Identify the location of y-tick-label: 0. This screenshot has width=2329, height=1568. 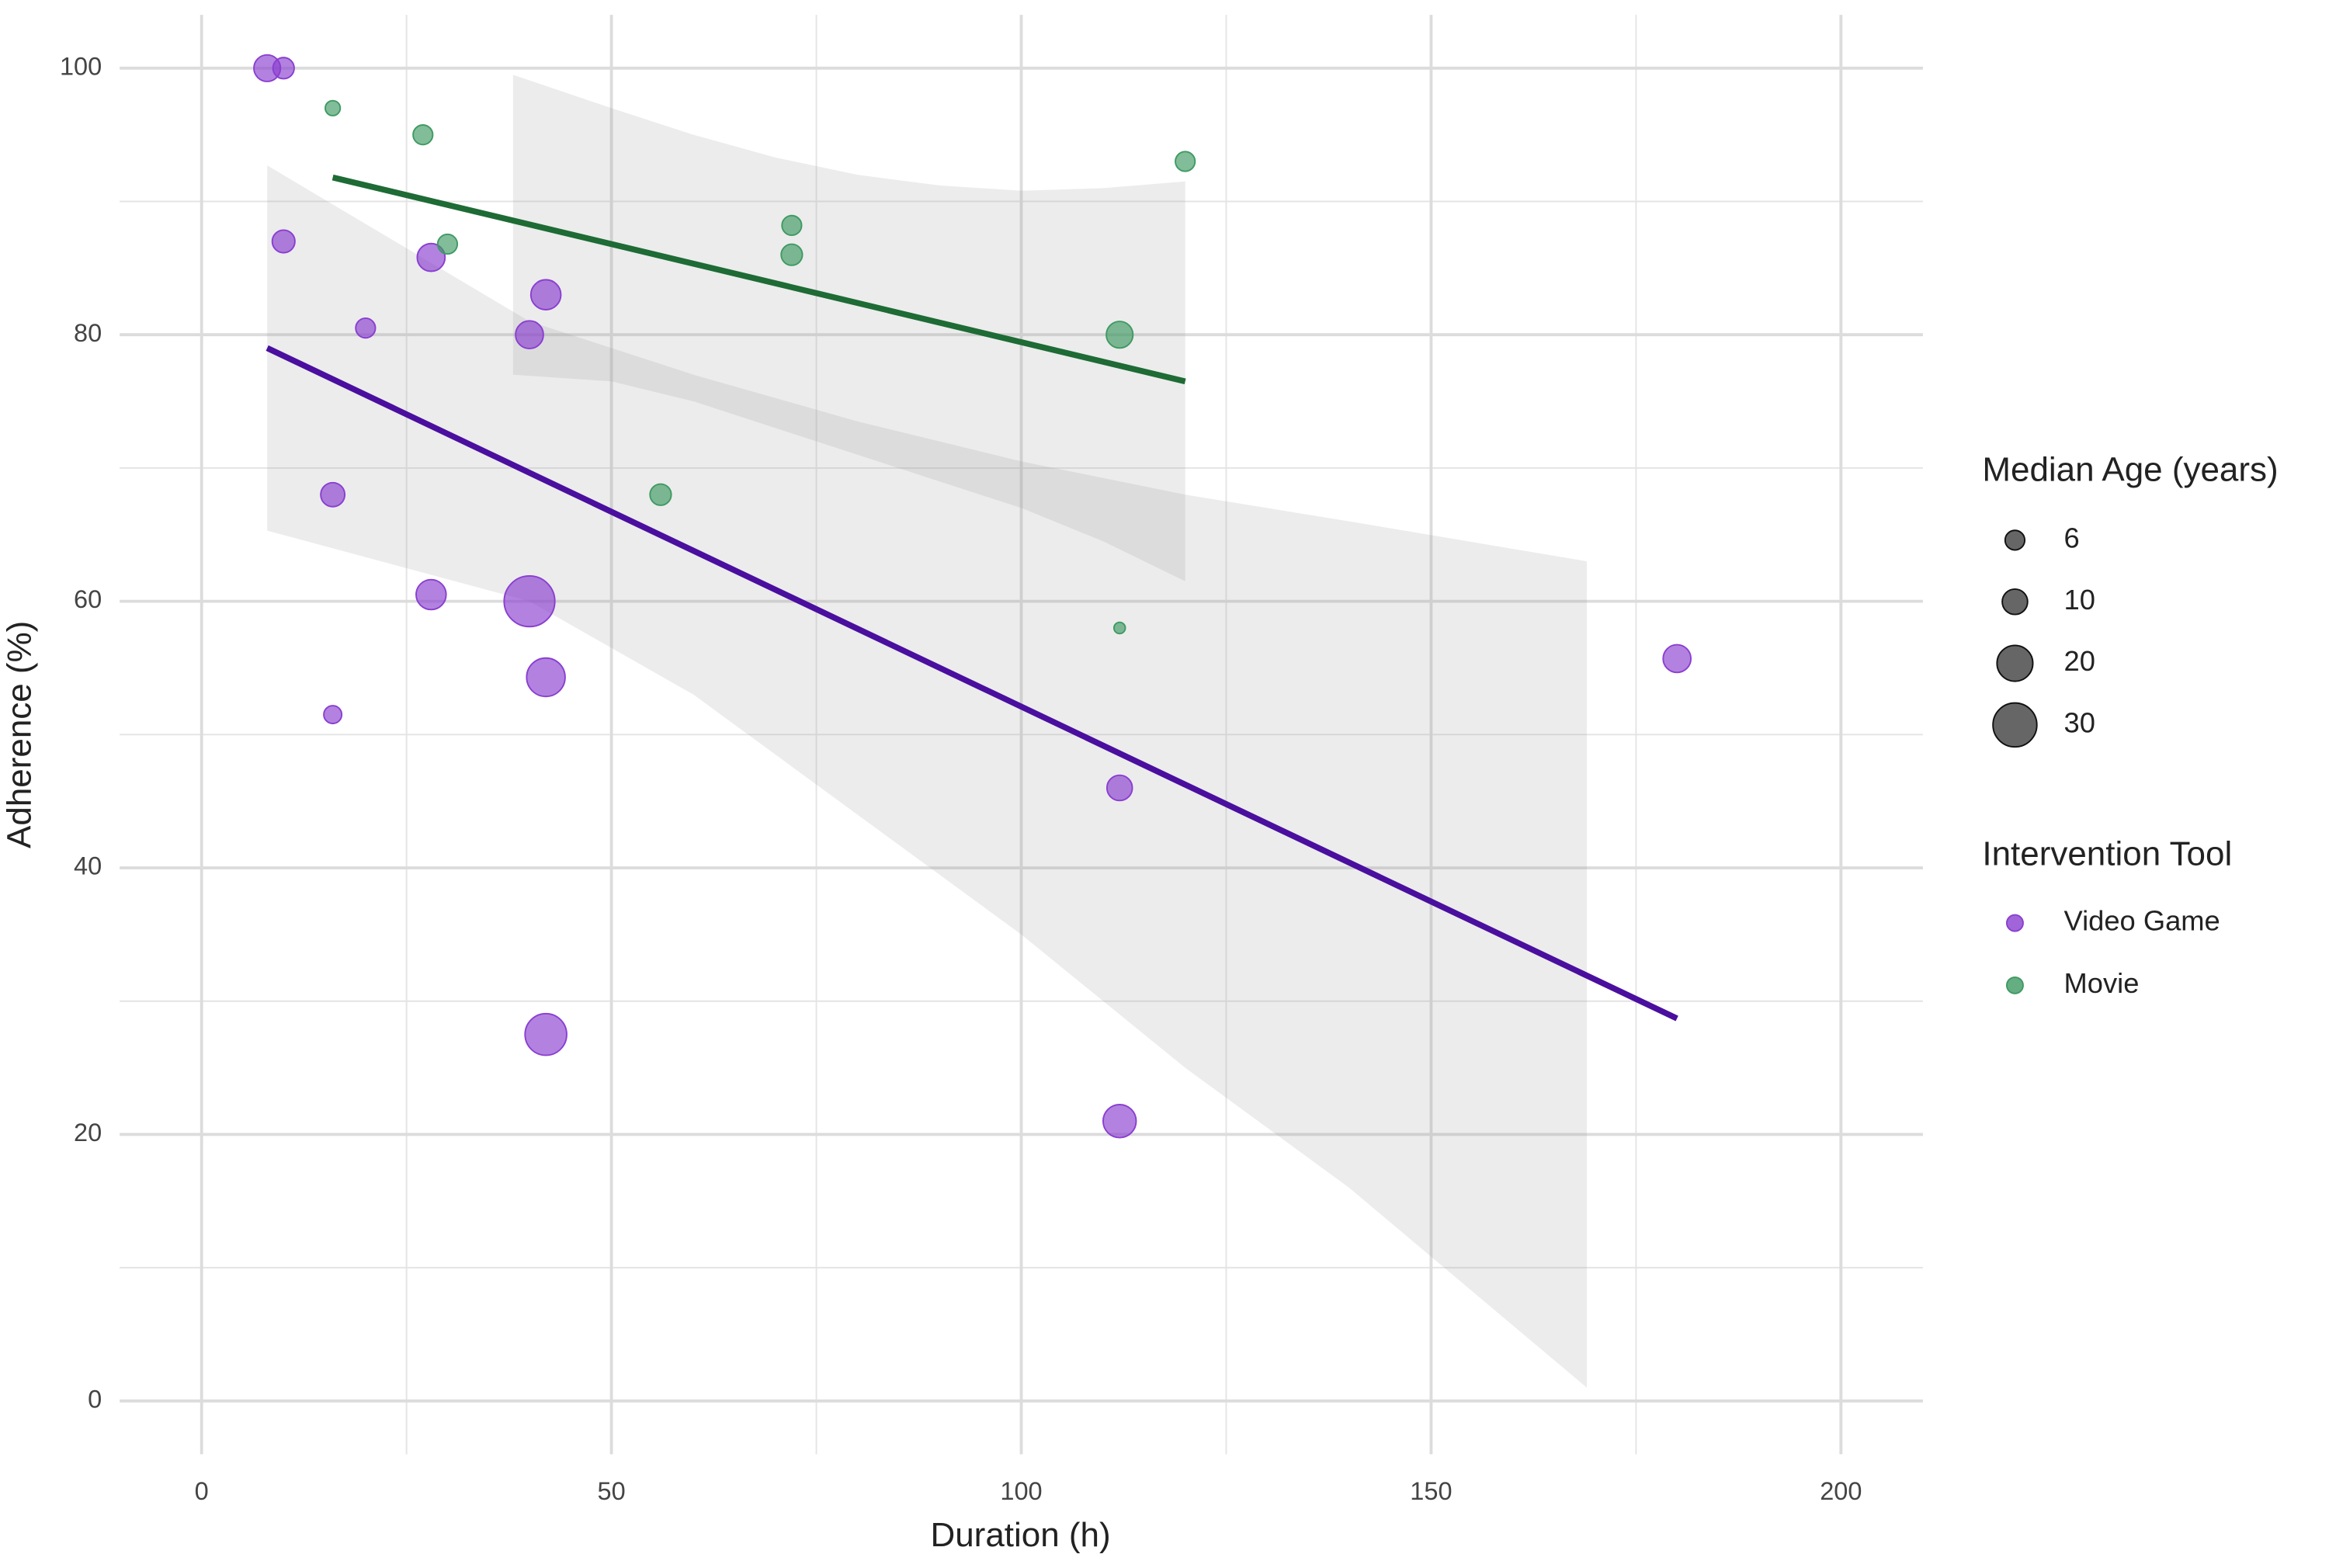
(95, 1399).